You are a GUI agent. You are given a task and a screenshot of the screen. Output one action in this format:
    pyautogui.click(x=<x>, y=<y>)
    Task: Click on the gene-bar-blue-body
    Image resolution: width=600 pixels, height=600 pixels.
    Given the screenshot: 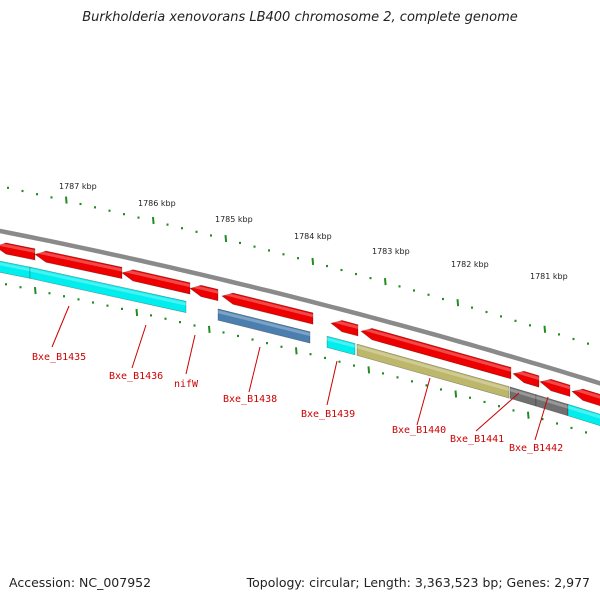 What is the action you would take?
    pyautogui.click(x=264, y=326)
    